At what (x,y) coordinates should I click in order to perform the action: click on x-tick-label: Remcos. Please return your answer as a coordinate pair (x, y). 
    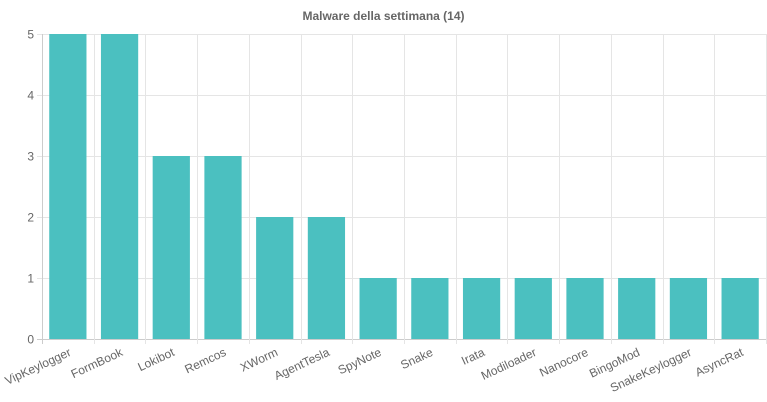
    Looking at the image, I should click on (205, 360).